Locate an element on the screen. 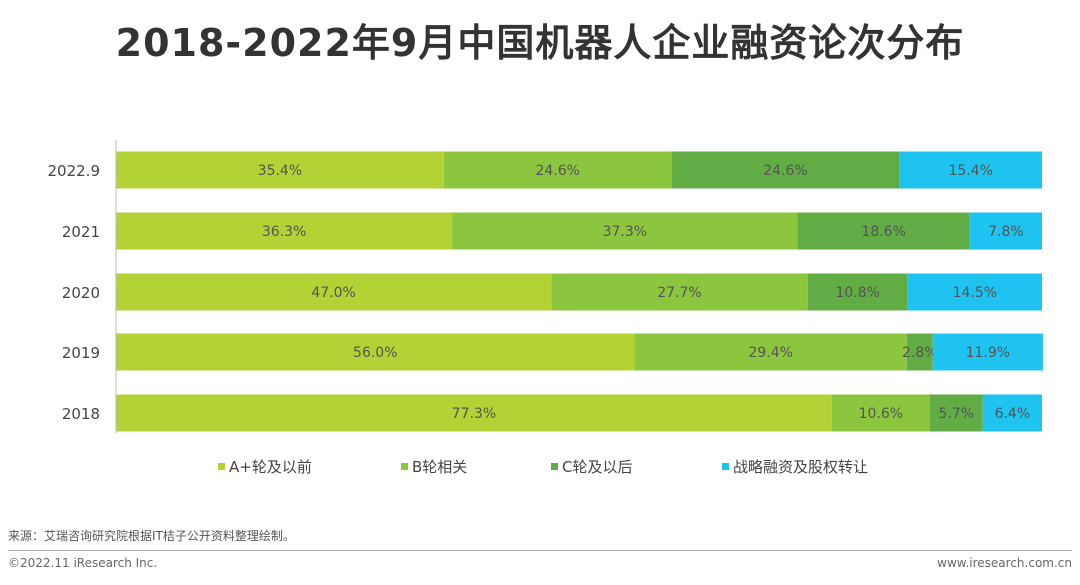 The image size is (1080, 585). data-label: 2.8% is located at coordinates (920, 353).